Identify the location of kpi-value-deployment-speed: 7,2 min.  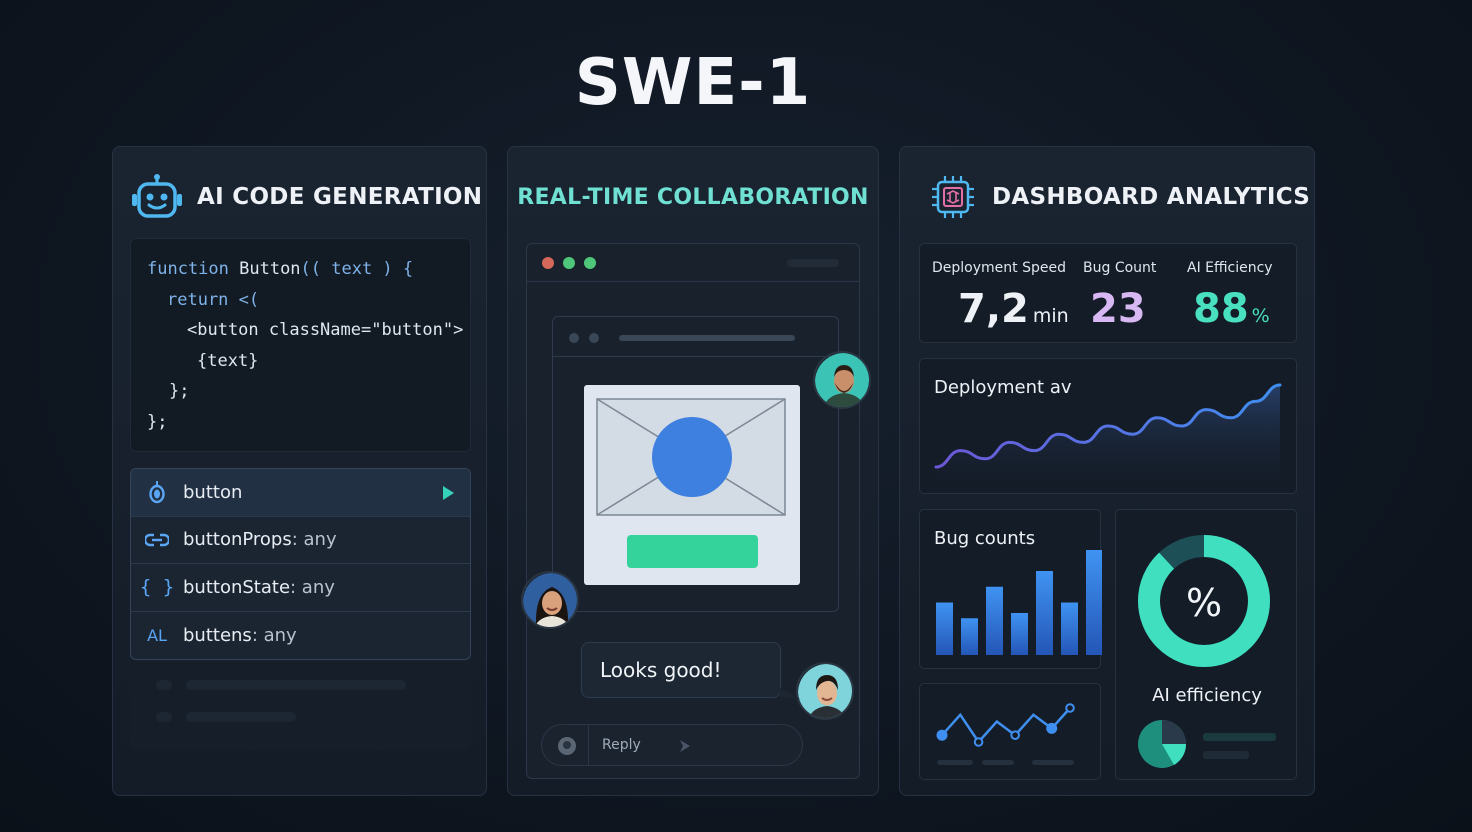
(1013, 309).